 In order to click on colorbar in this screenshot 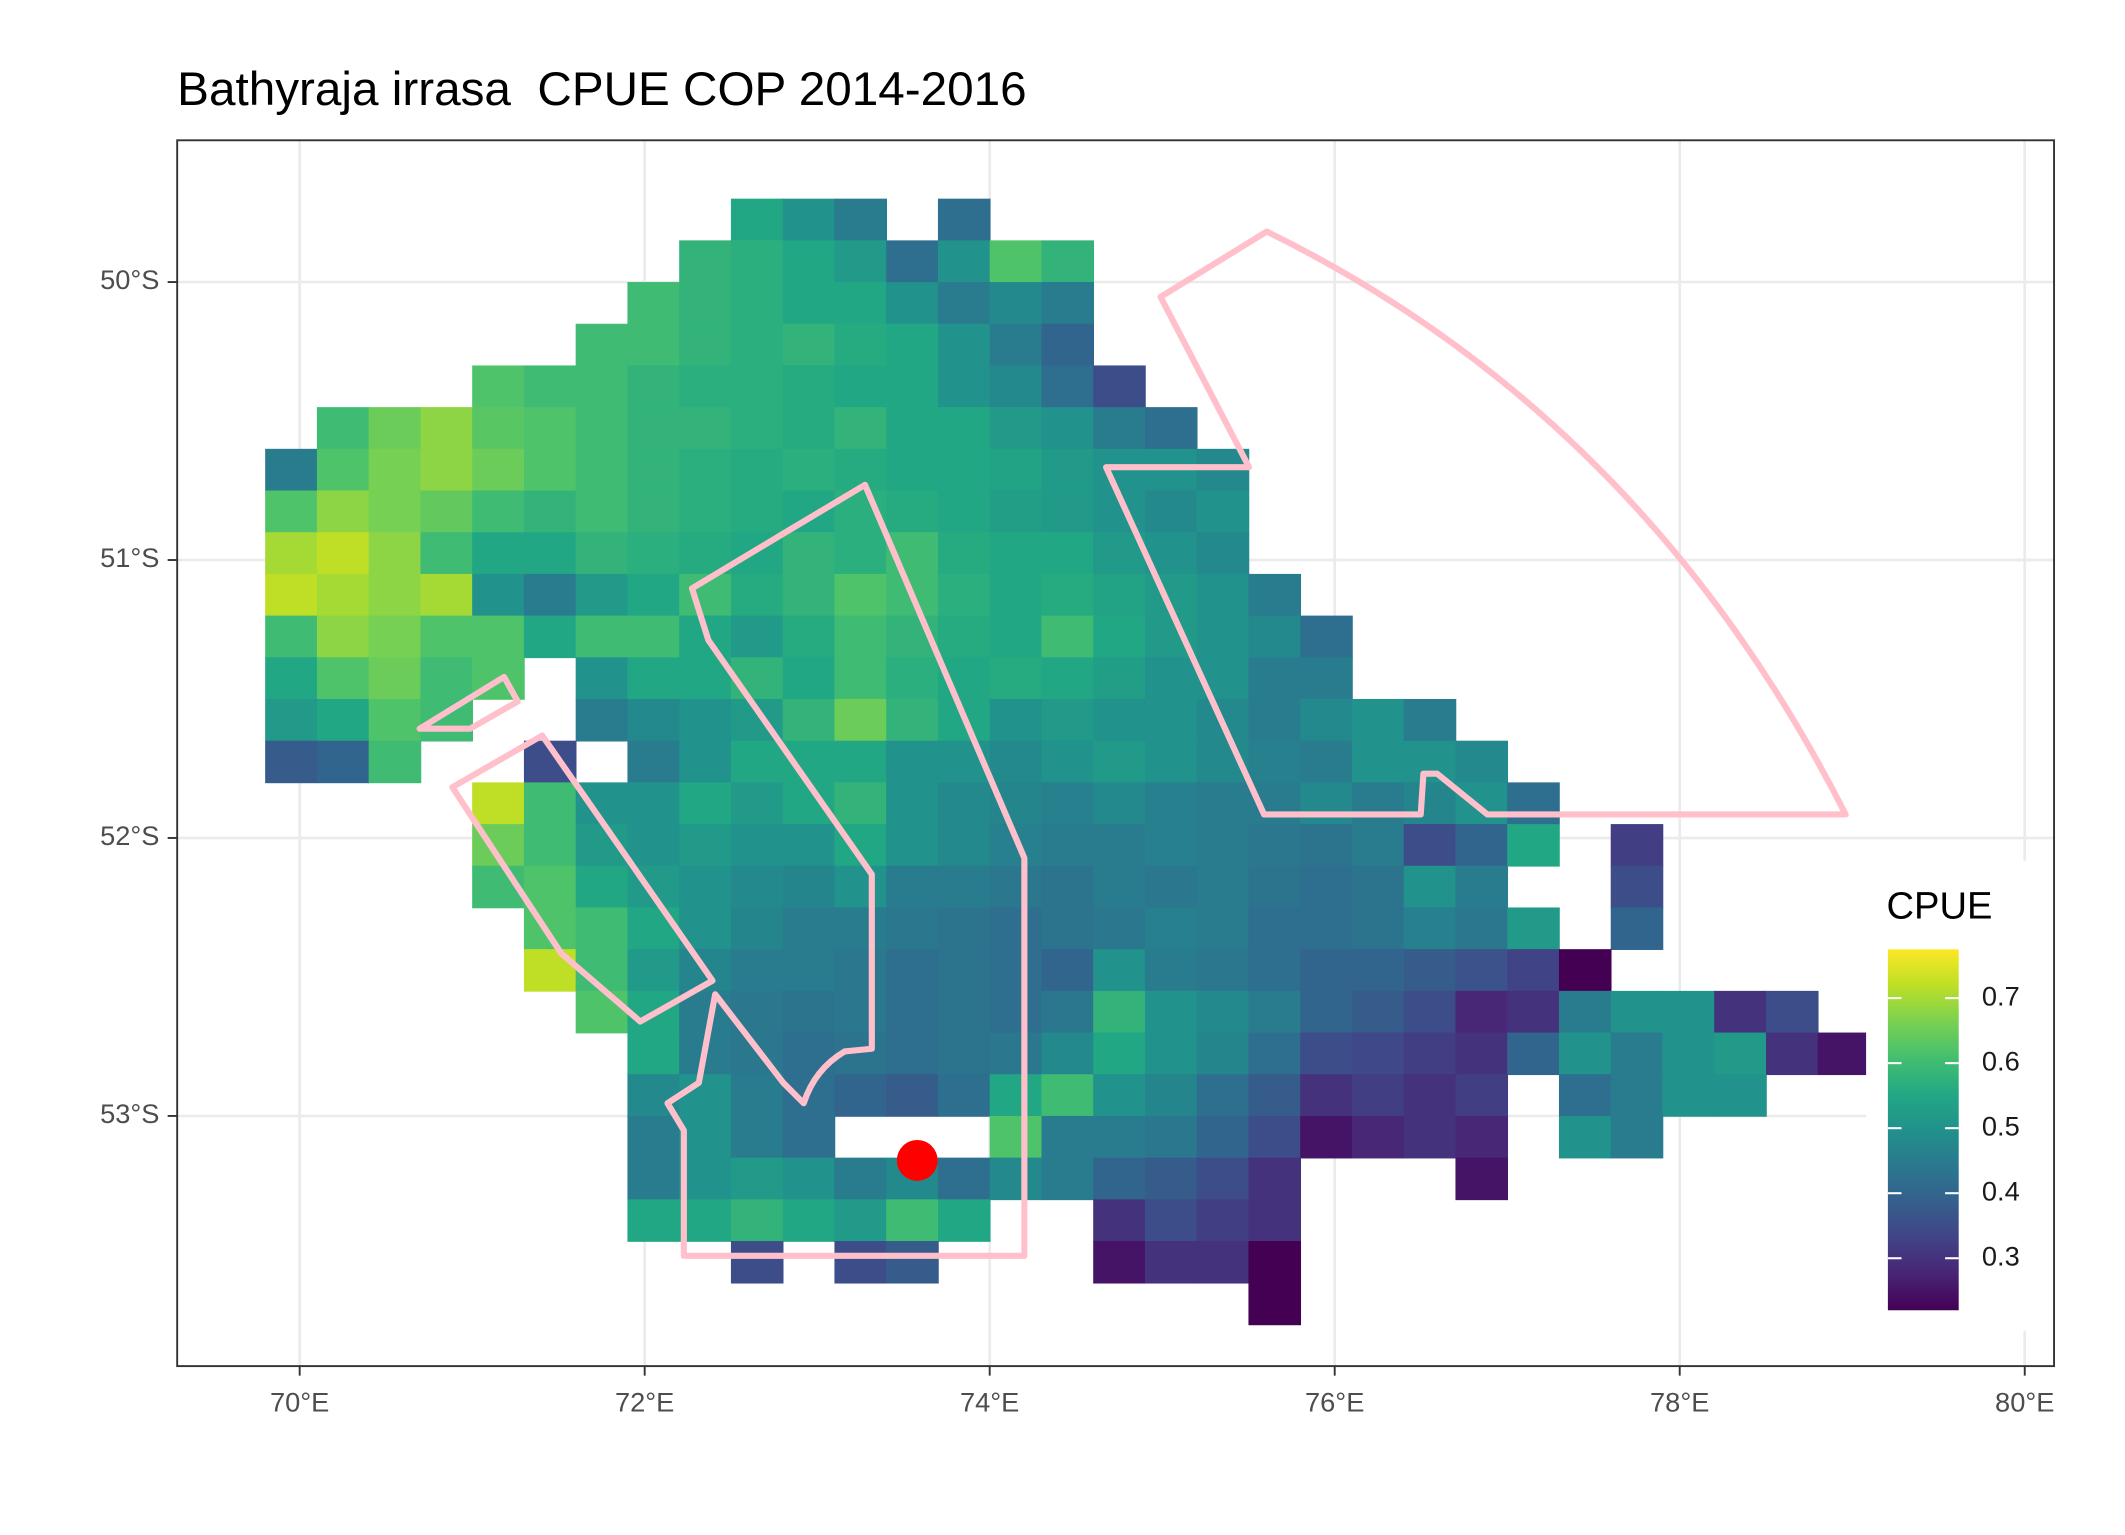, I will do `click(1923, 1130)`.